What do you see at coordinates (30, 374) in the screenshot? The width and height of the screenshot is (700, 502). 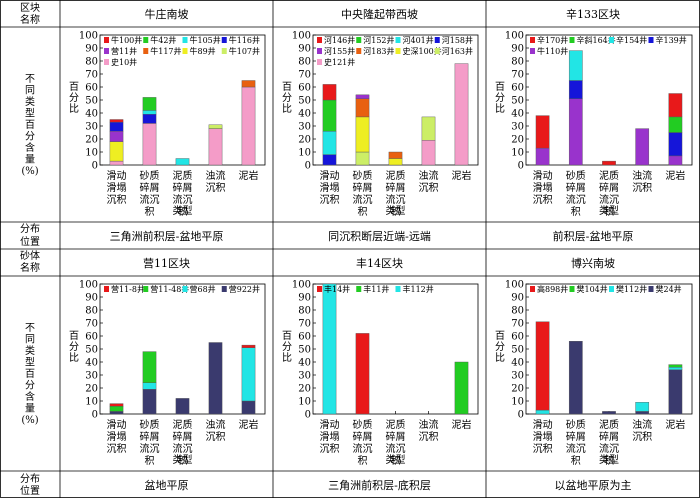 I see `pct-header-bottom-char: 百` at bounding box center [30, 374].